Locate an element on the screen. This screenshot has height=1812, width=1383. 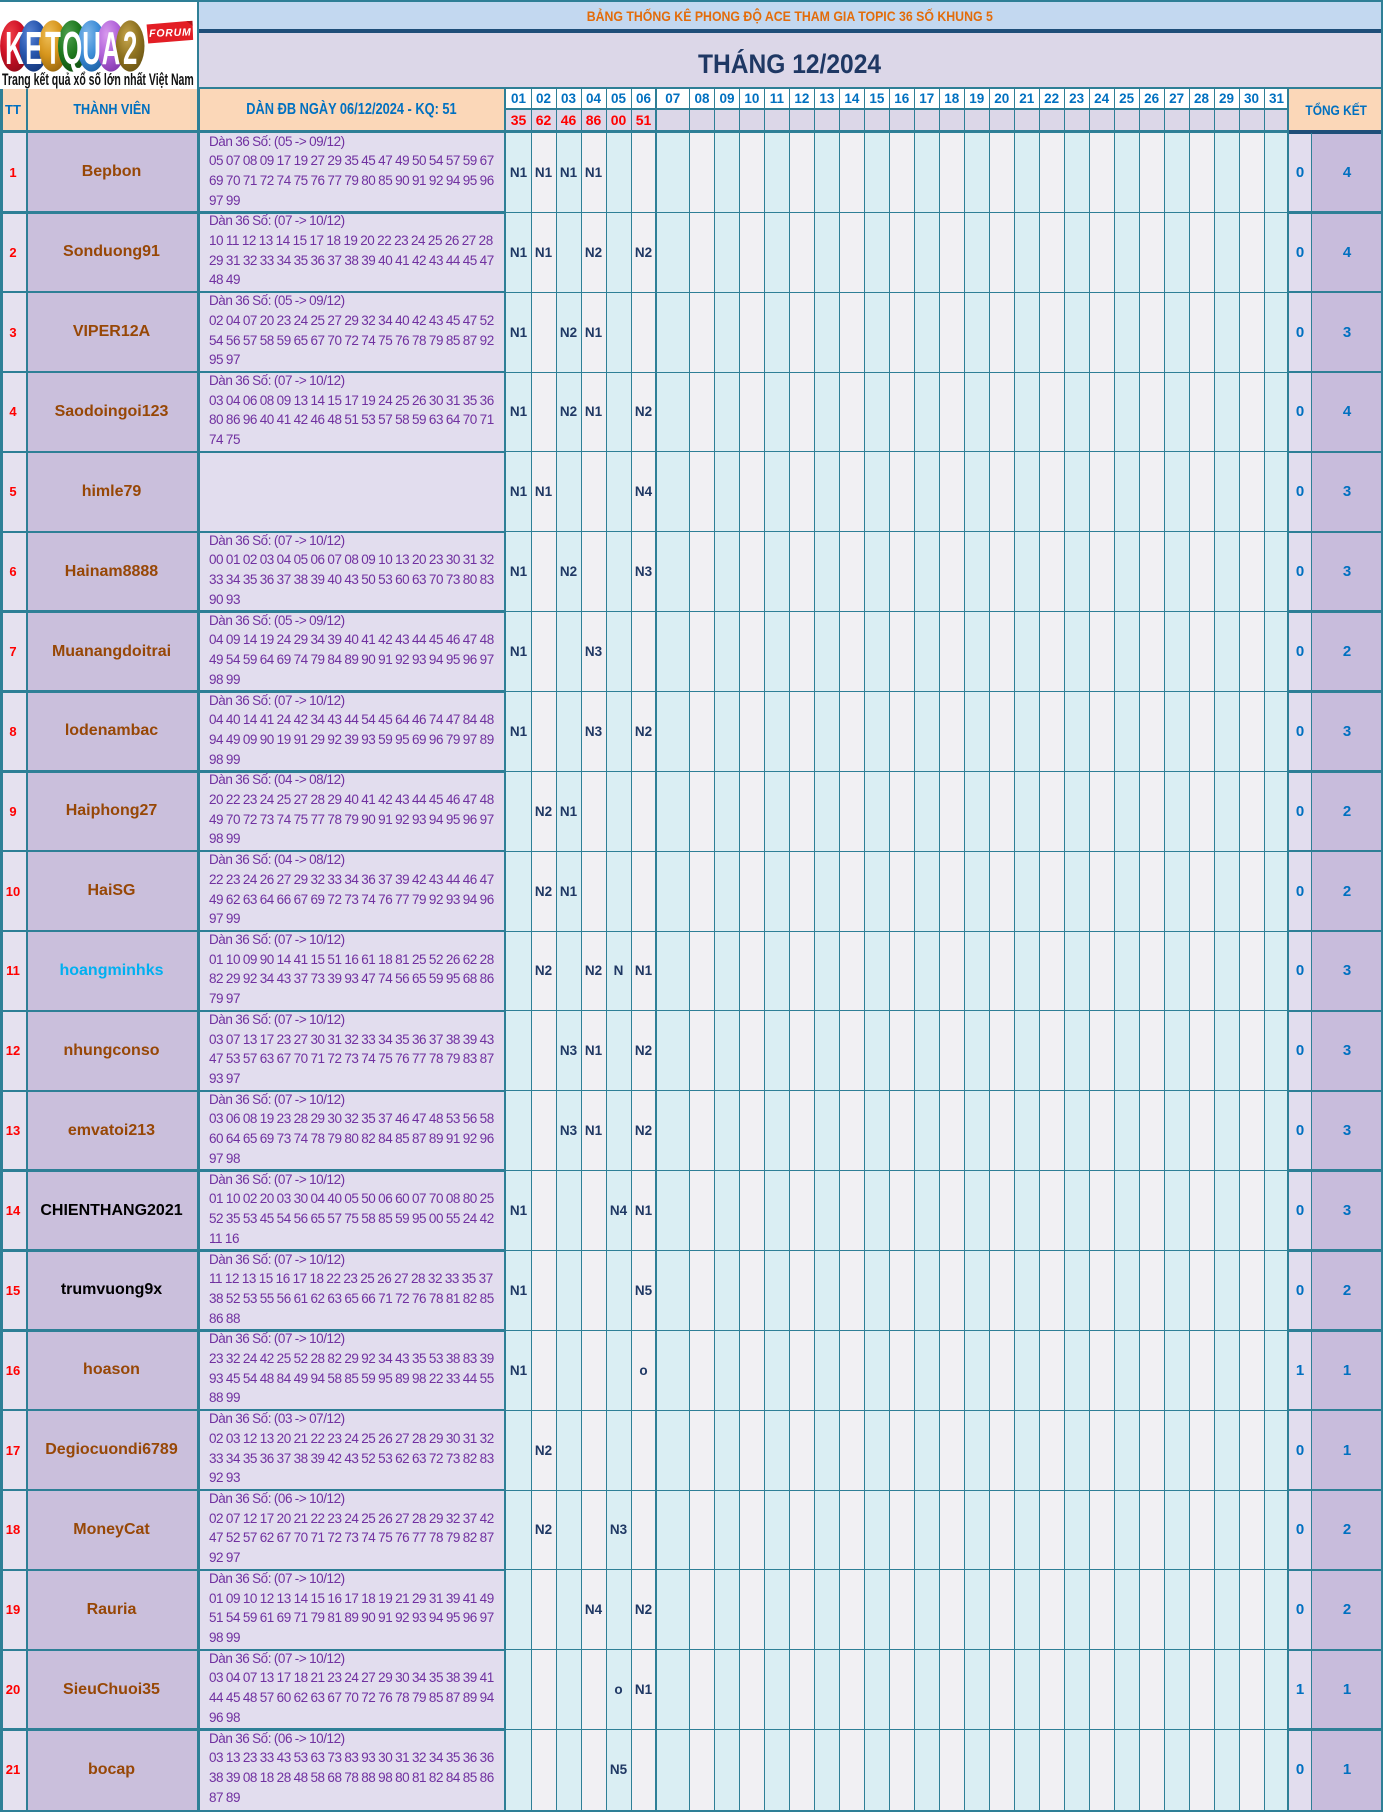
svg-text: 2 is located at coordinates (130, 48).